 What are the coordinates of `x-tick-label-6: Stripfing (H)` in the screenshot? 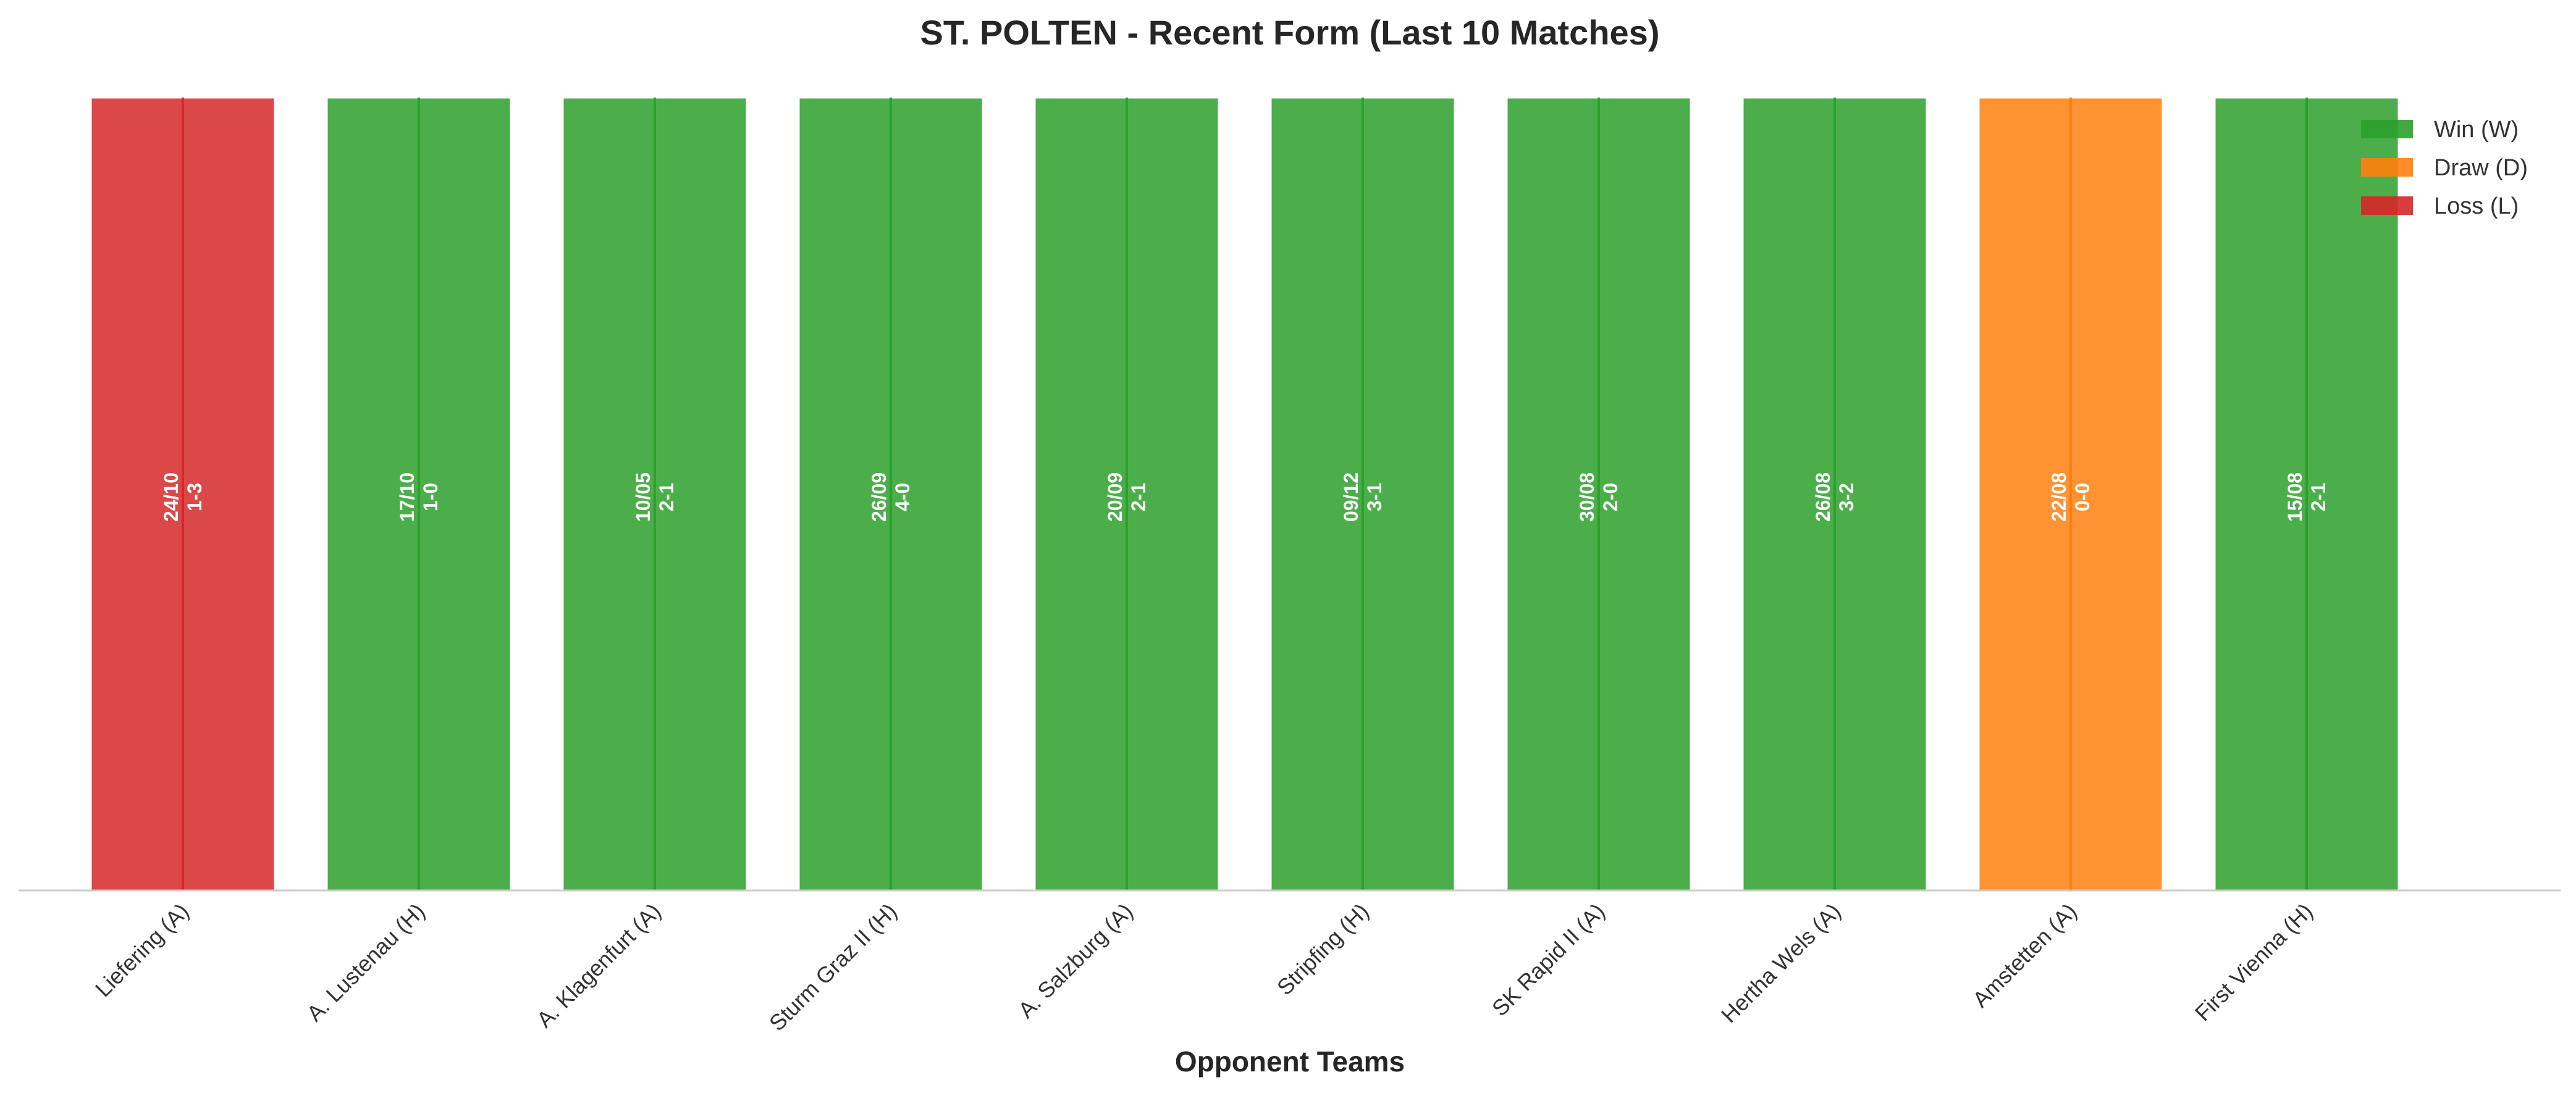 It's located at (1323, 949).